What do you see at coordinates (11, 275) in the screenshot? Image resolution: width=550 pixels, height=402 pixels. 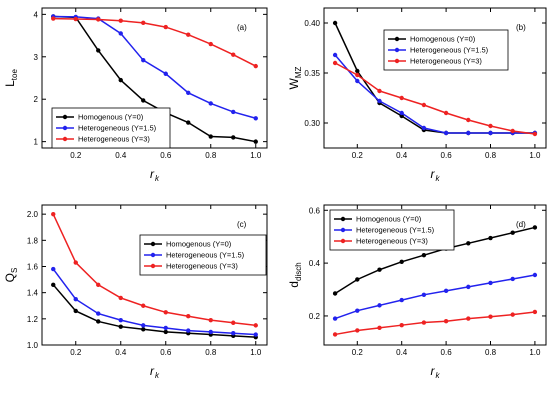 I see `y-axis-label: QS` at bounding box center [11, 275].